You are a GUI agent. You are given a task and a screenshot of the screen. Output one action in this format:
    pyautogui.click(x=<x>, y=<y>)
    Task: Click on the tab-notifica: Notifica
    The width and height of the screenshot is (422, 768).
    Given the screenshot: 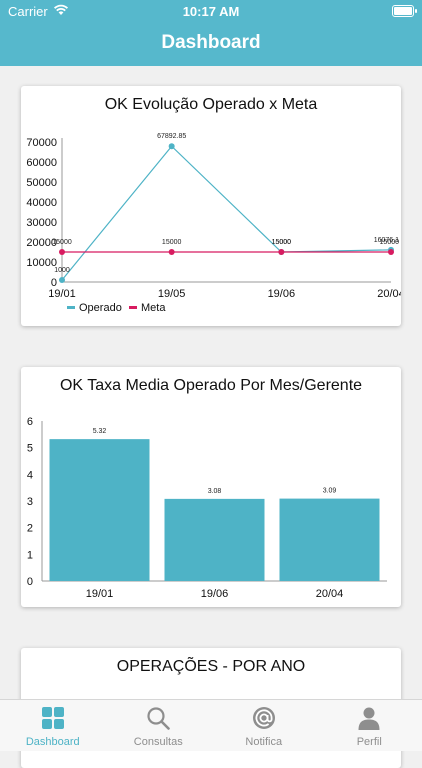 What is the action you would take?
    pyautogui.click(x=264, y=725)
    